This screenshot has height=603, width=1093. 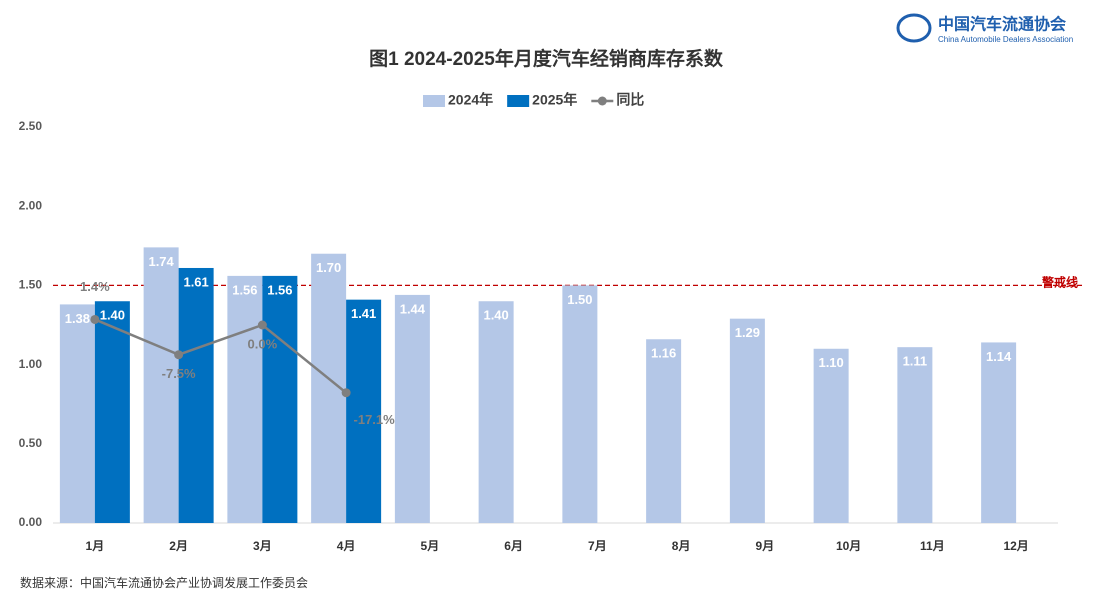 What do you see at coordinates (31, 285) in the screenshot?
I see `y-tick-label: 1.50` at bounding box center [31, 285].